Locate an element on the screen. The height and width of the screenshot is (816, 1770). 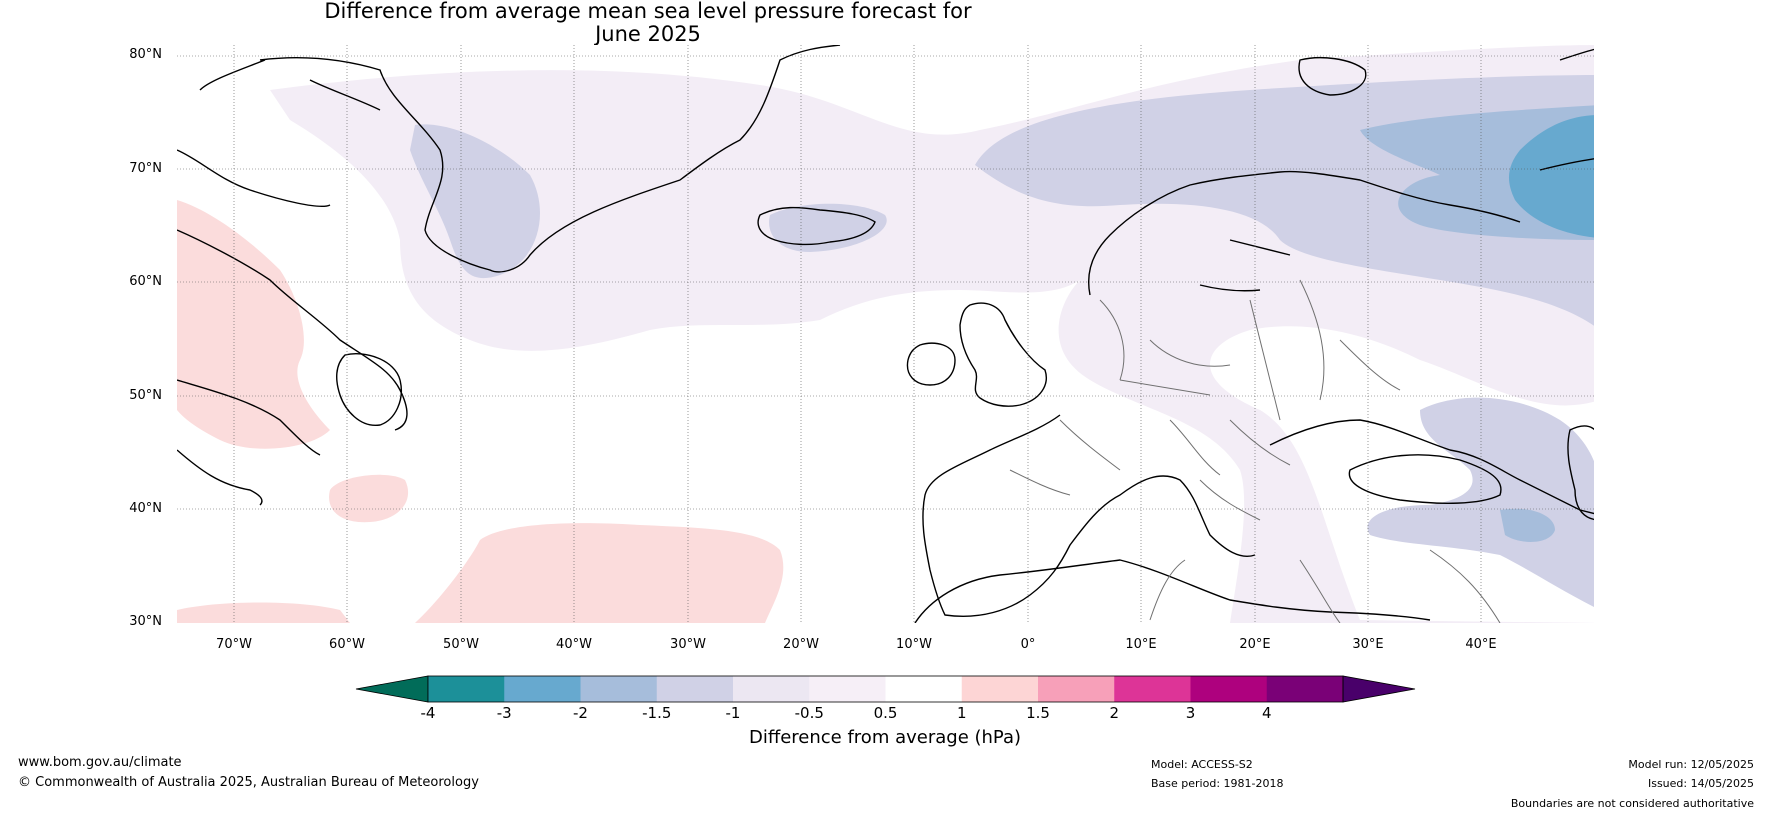
country-borders is located at coordinates (1255, 451).